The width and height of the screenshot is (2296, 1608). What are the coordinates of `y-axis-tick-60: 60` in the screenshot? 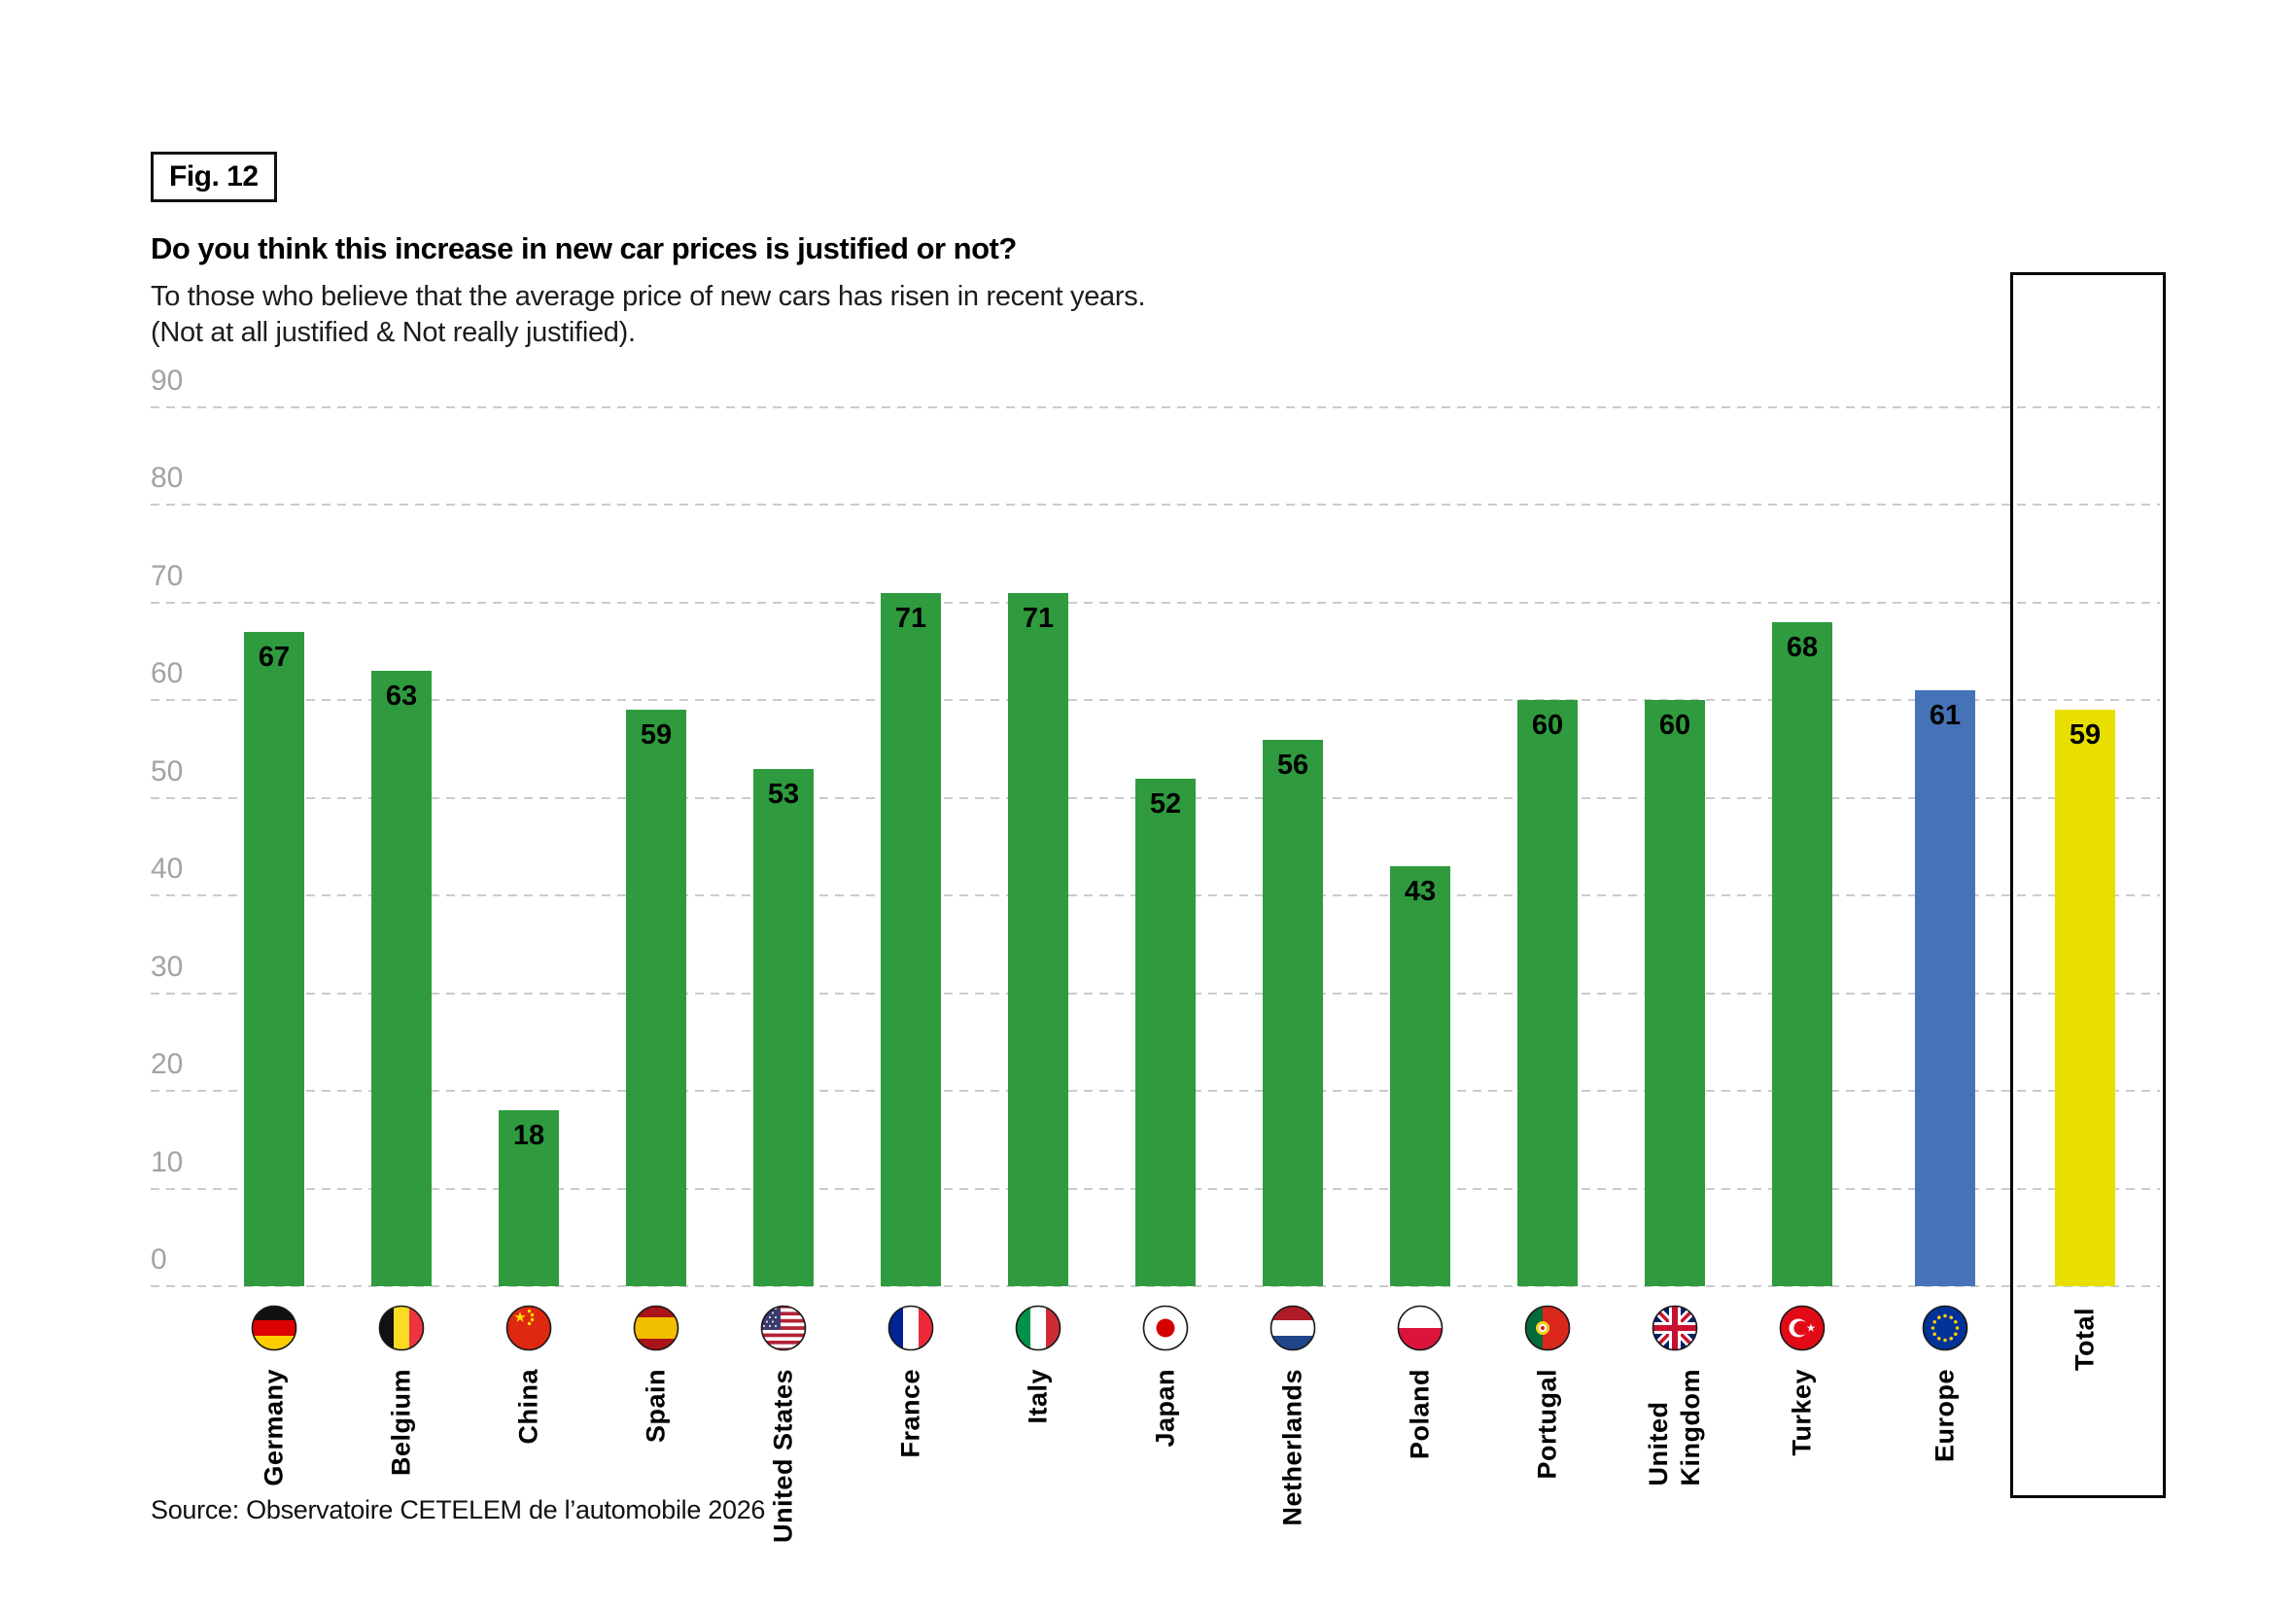 It's located at (167, 673).